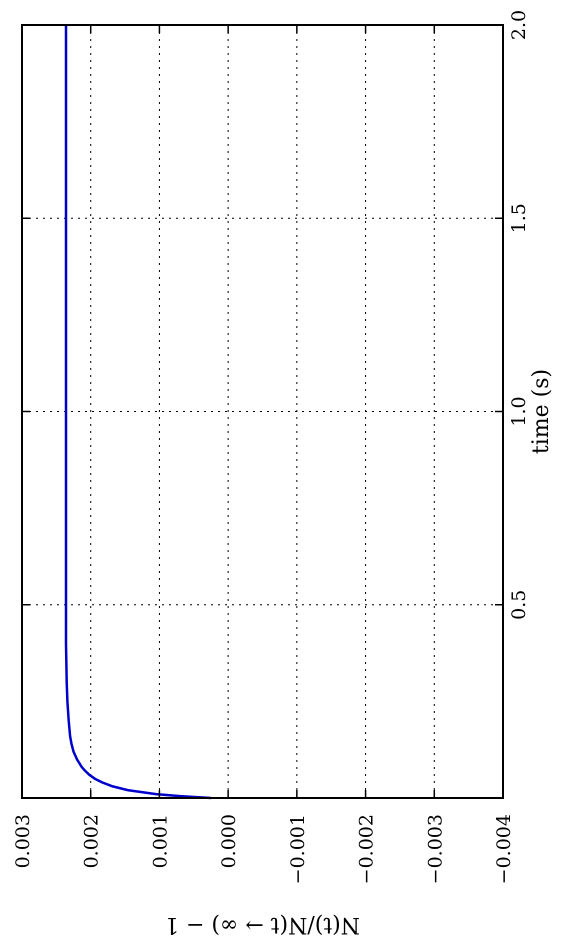 This screenshot has height=945, width=572. What do you see at coordinates (519, 411) in the screenshot?
I see `tick-label-time: 1.0` at bounding box center [519, 411].